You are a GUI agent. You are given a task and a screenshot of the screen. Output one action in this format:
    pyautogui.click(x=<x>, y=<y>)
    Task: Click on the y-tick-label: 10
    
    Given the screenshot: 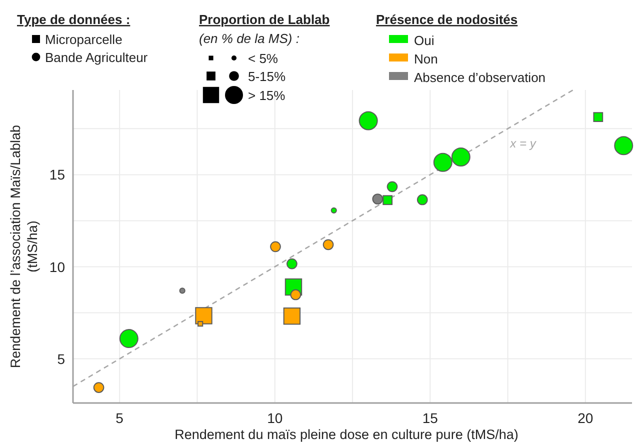 What is the action you would take?
    pyautogui.click(x=57, y=266)
    